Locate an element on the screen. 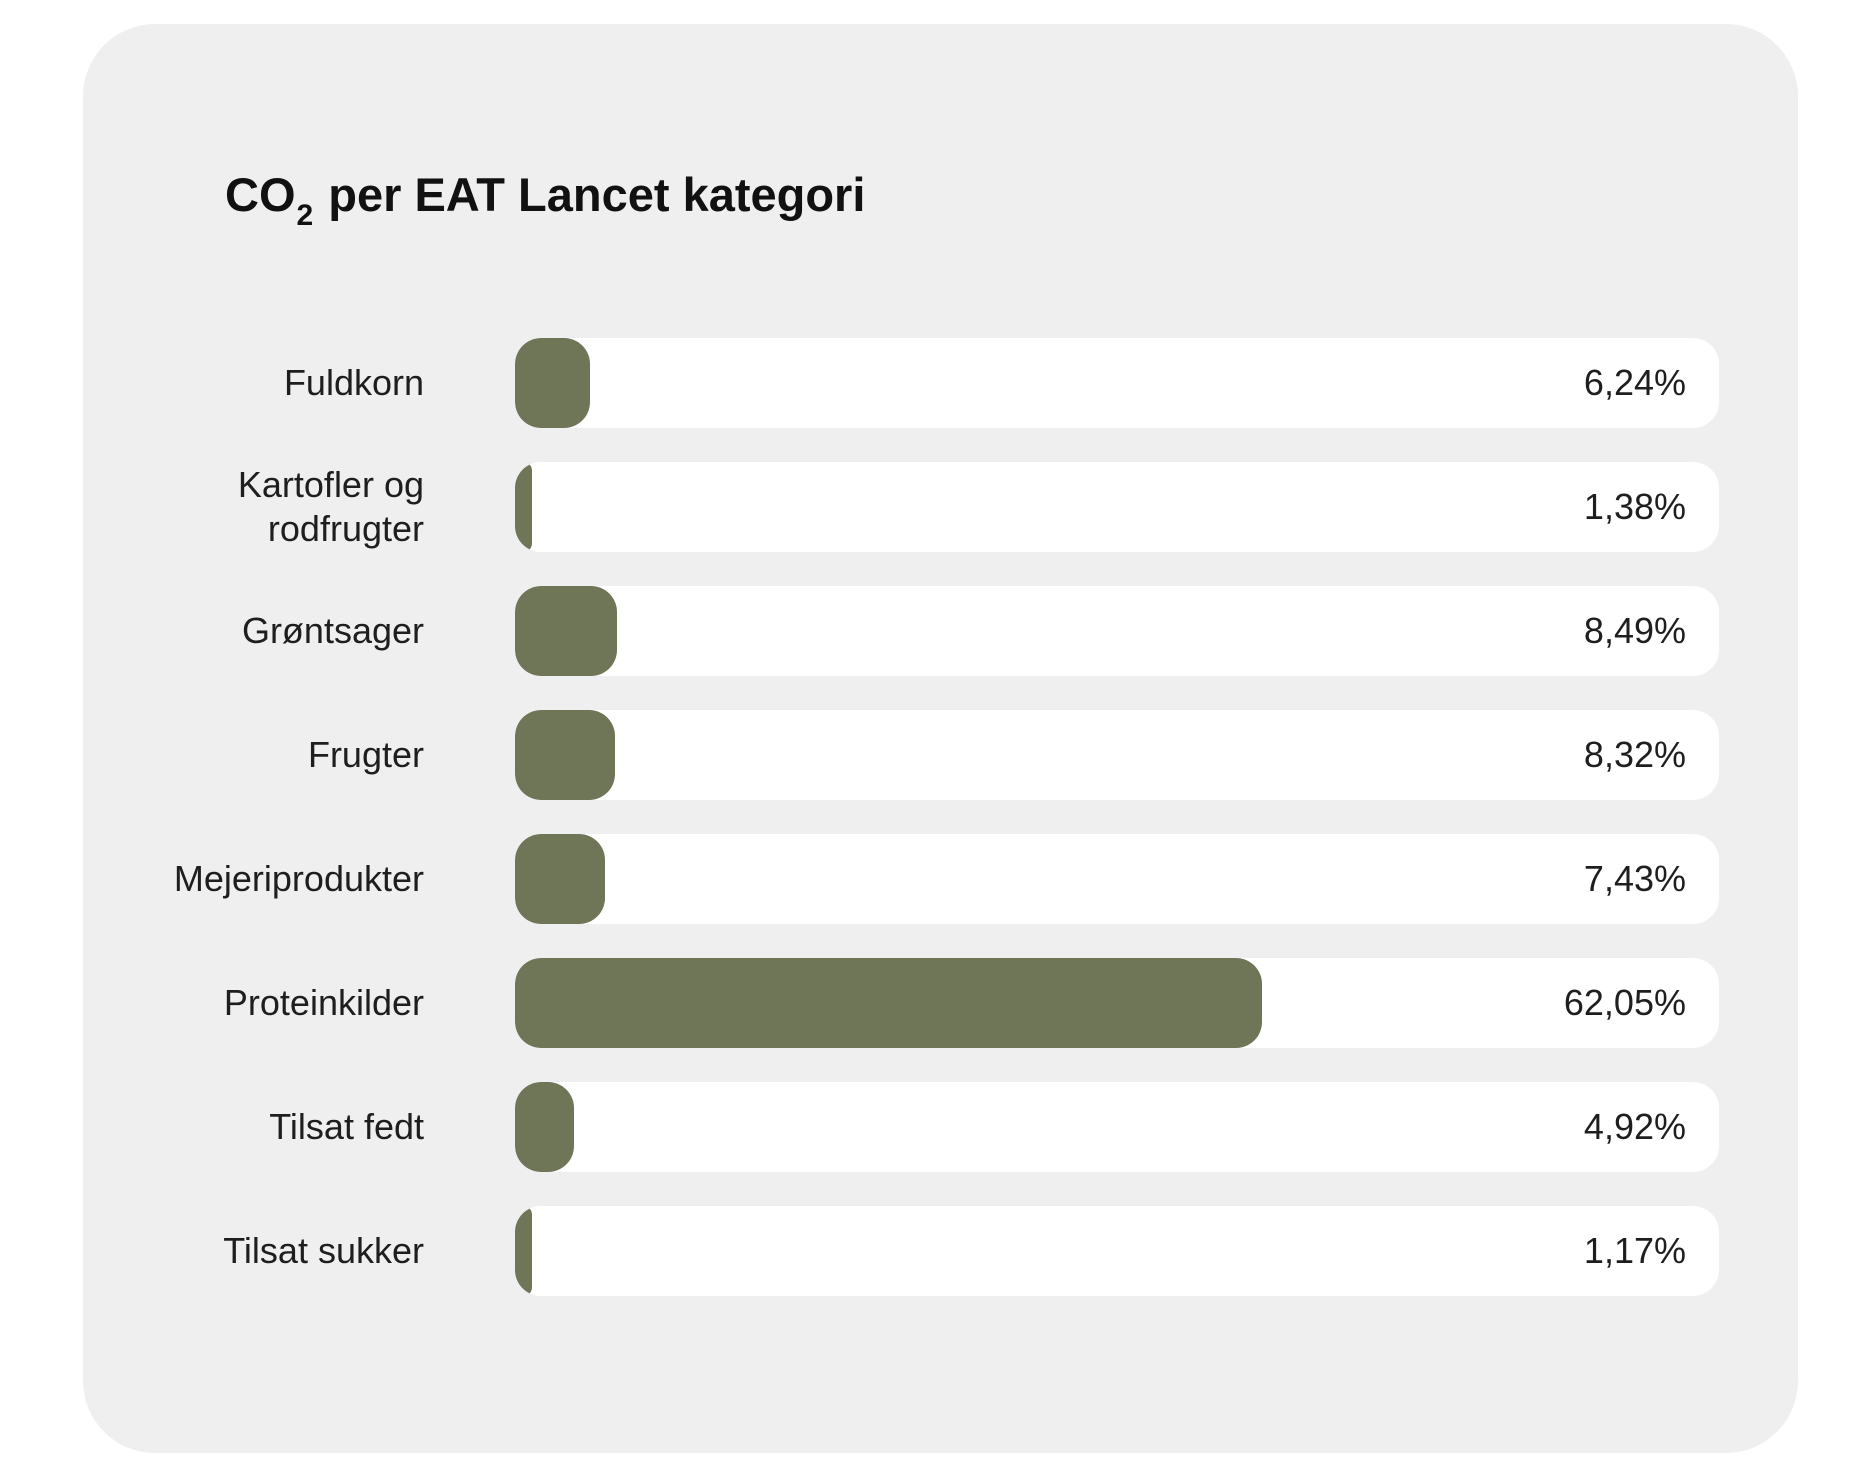  bar-track: 7,43% is located at coordinates (1117, 879).